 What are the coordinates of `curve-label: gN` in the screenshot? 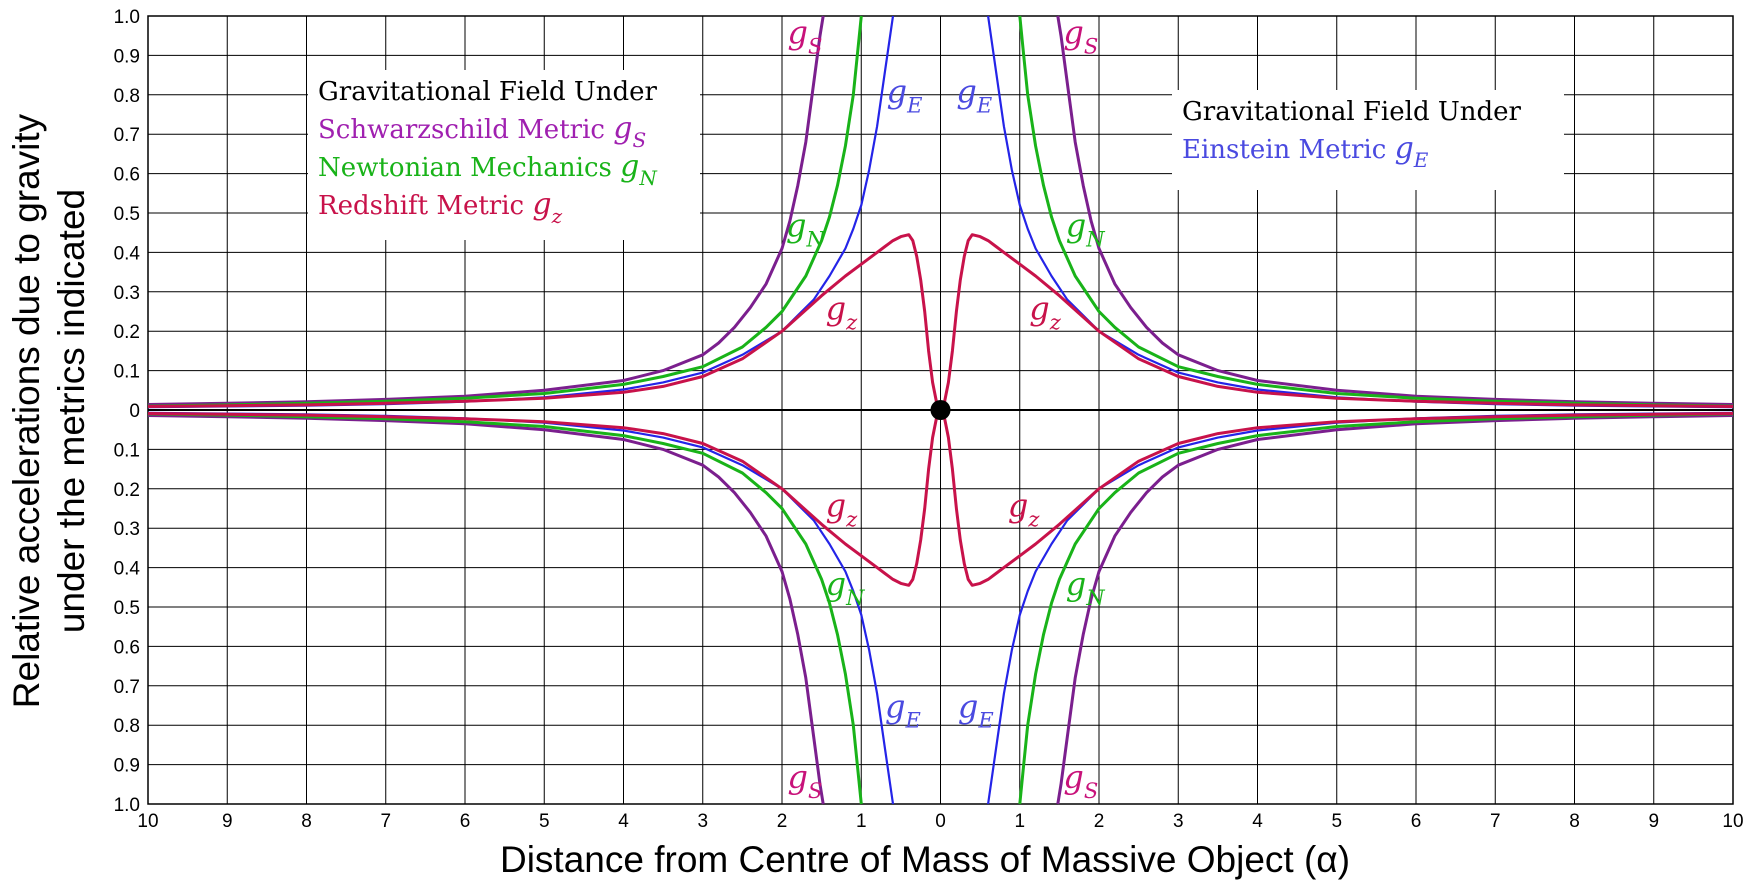 It's located at (1085, 229).